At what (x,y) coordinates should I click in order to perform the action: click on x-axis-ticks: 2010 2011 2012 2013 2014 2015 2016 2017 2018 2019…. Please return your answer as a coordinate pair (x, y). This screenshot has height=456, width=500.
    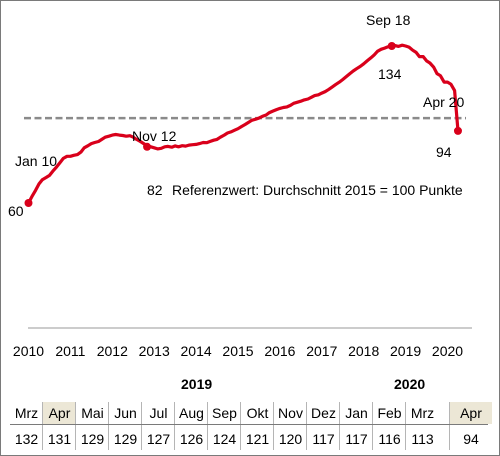
    Looking at the image, I should click on (238, 351).